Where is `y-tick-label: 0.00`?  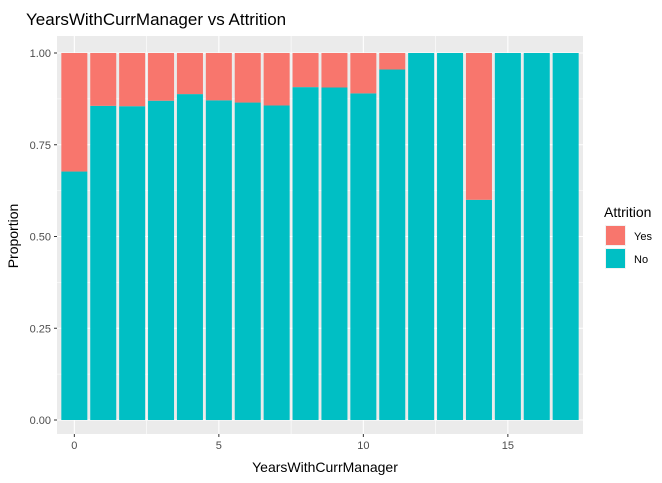 y-tick-label: 0.00 is located at coordinates (40, 421).